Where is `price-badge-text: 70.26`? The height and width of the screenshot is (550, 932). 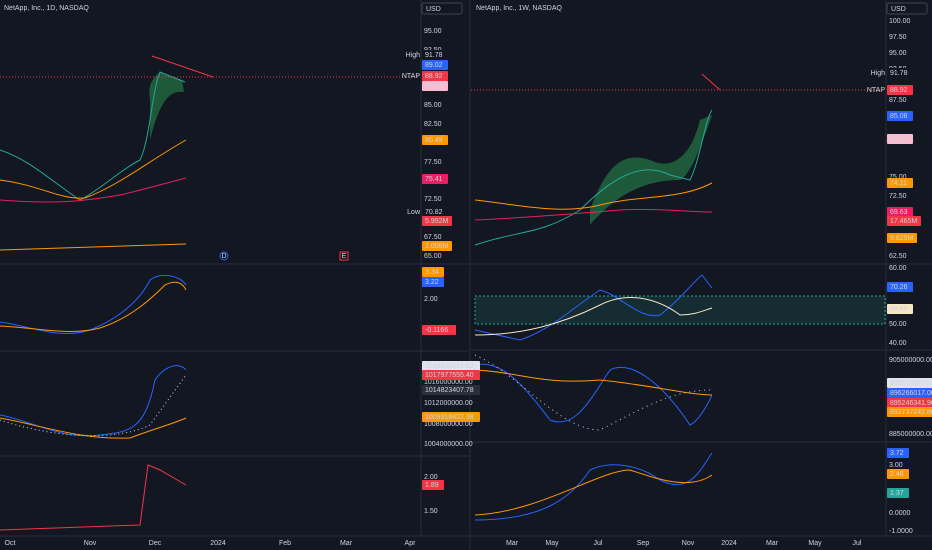
price-badge-text: 70.26 is located at coordinates (899, 287).